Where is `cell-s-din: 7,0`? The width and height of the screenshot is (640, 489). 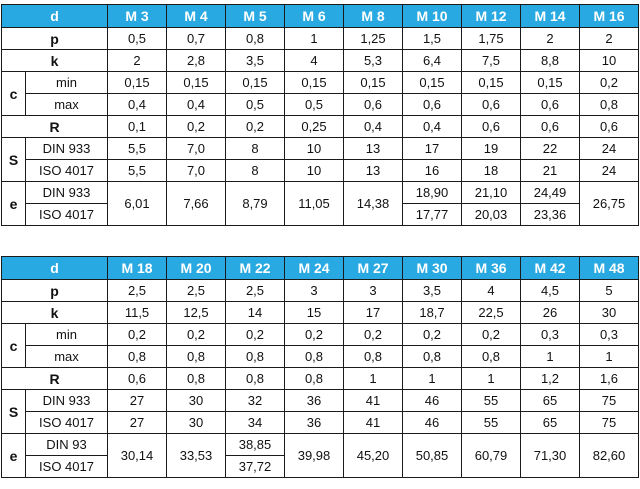
cell-s-din: 7,0 is located at coordinates (196, 148).